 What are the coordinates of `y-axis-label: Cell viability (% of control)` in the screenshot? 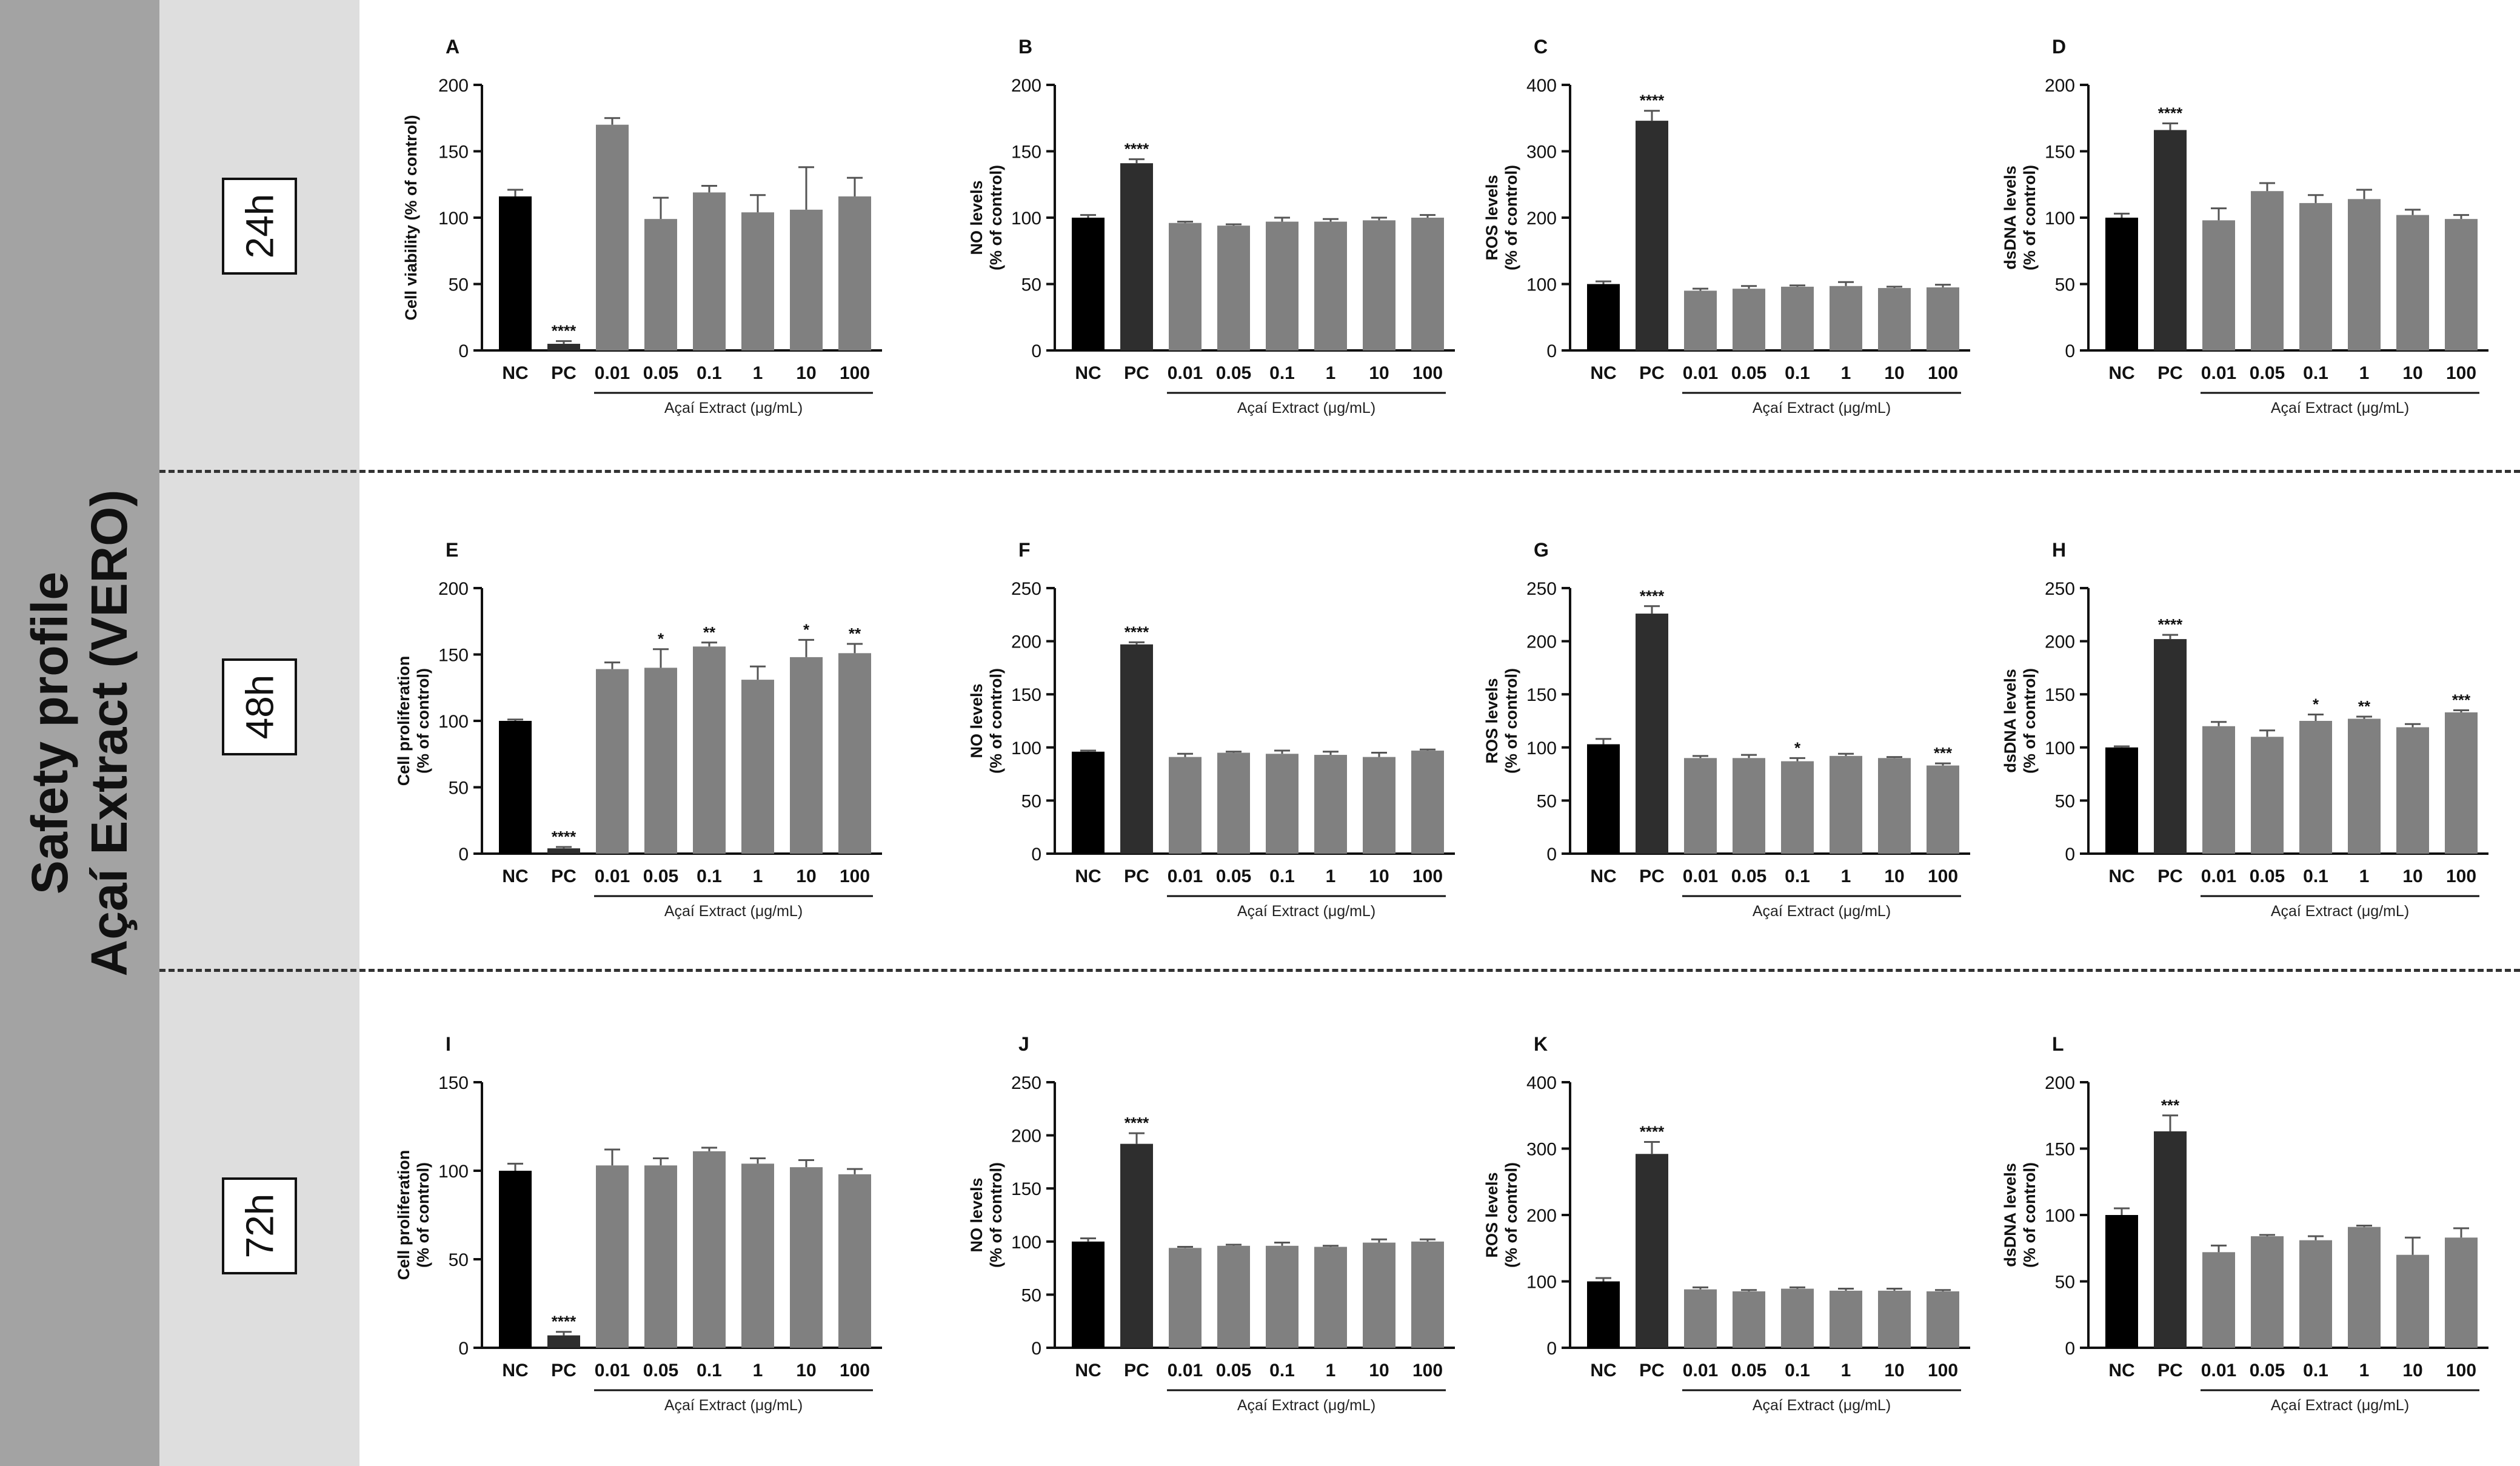 It's located at (411, 217).